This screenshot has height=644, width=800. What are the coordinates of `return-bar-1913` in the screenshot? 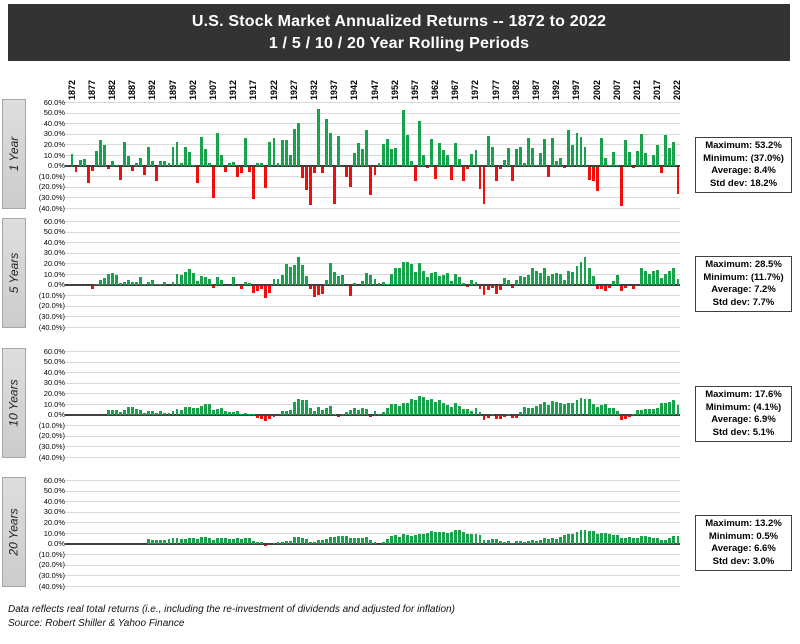 It's located at (238, 541).